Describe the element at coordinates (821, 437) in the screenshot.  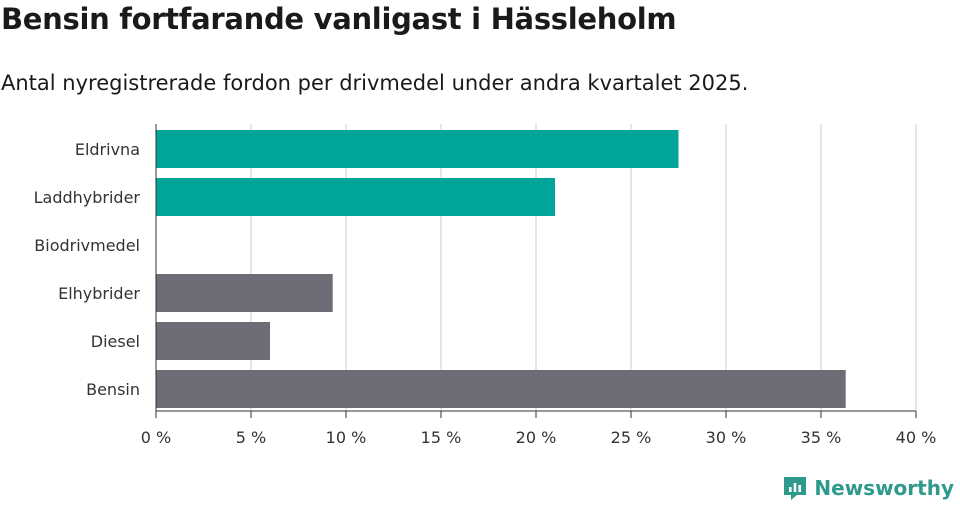
I see `x-tick-label: 35 %` at that location.